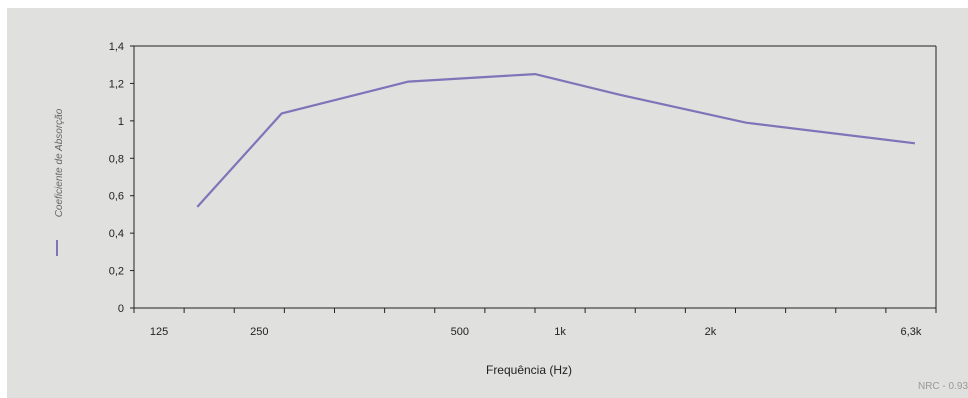 This screenshot has width=968, height=398. I want to click on y-tick-label: 1,4, so click(116, 47).